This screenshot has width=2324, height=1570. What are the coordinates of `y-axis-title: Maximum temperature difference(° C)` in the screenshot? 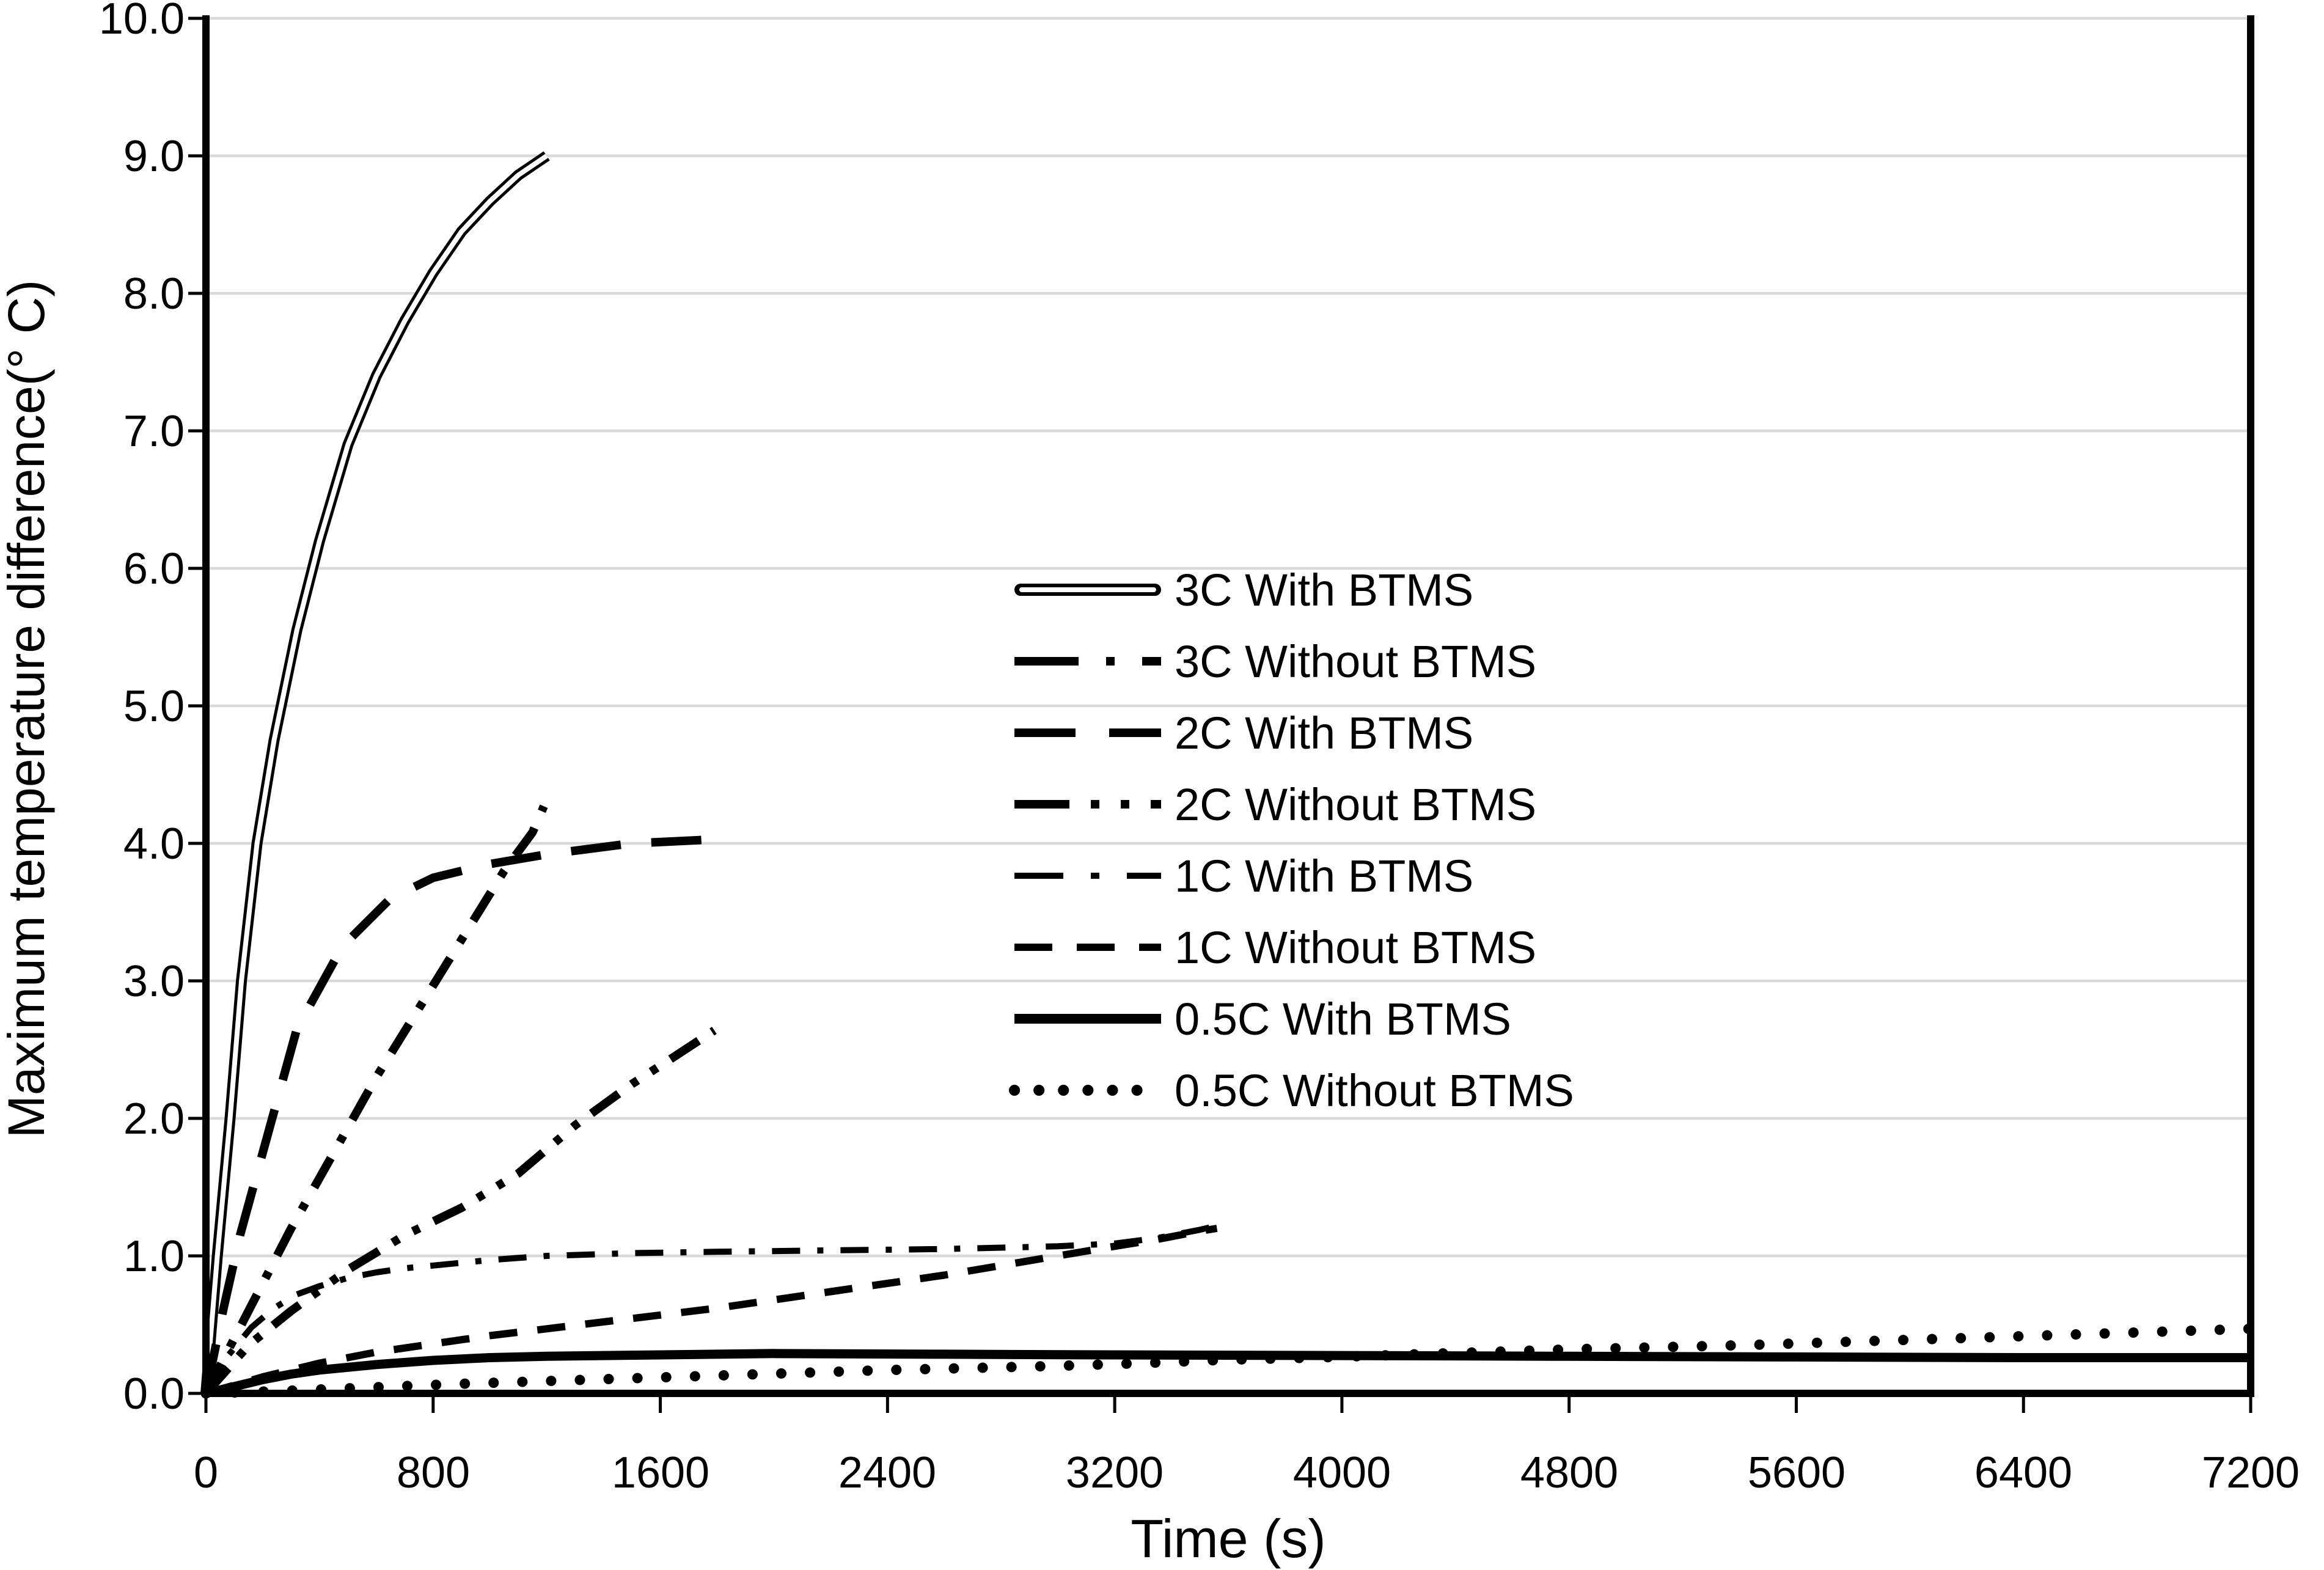 It's located at (27, 709).